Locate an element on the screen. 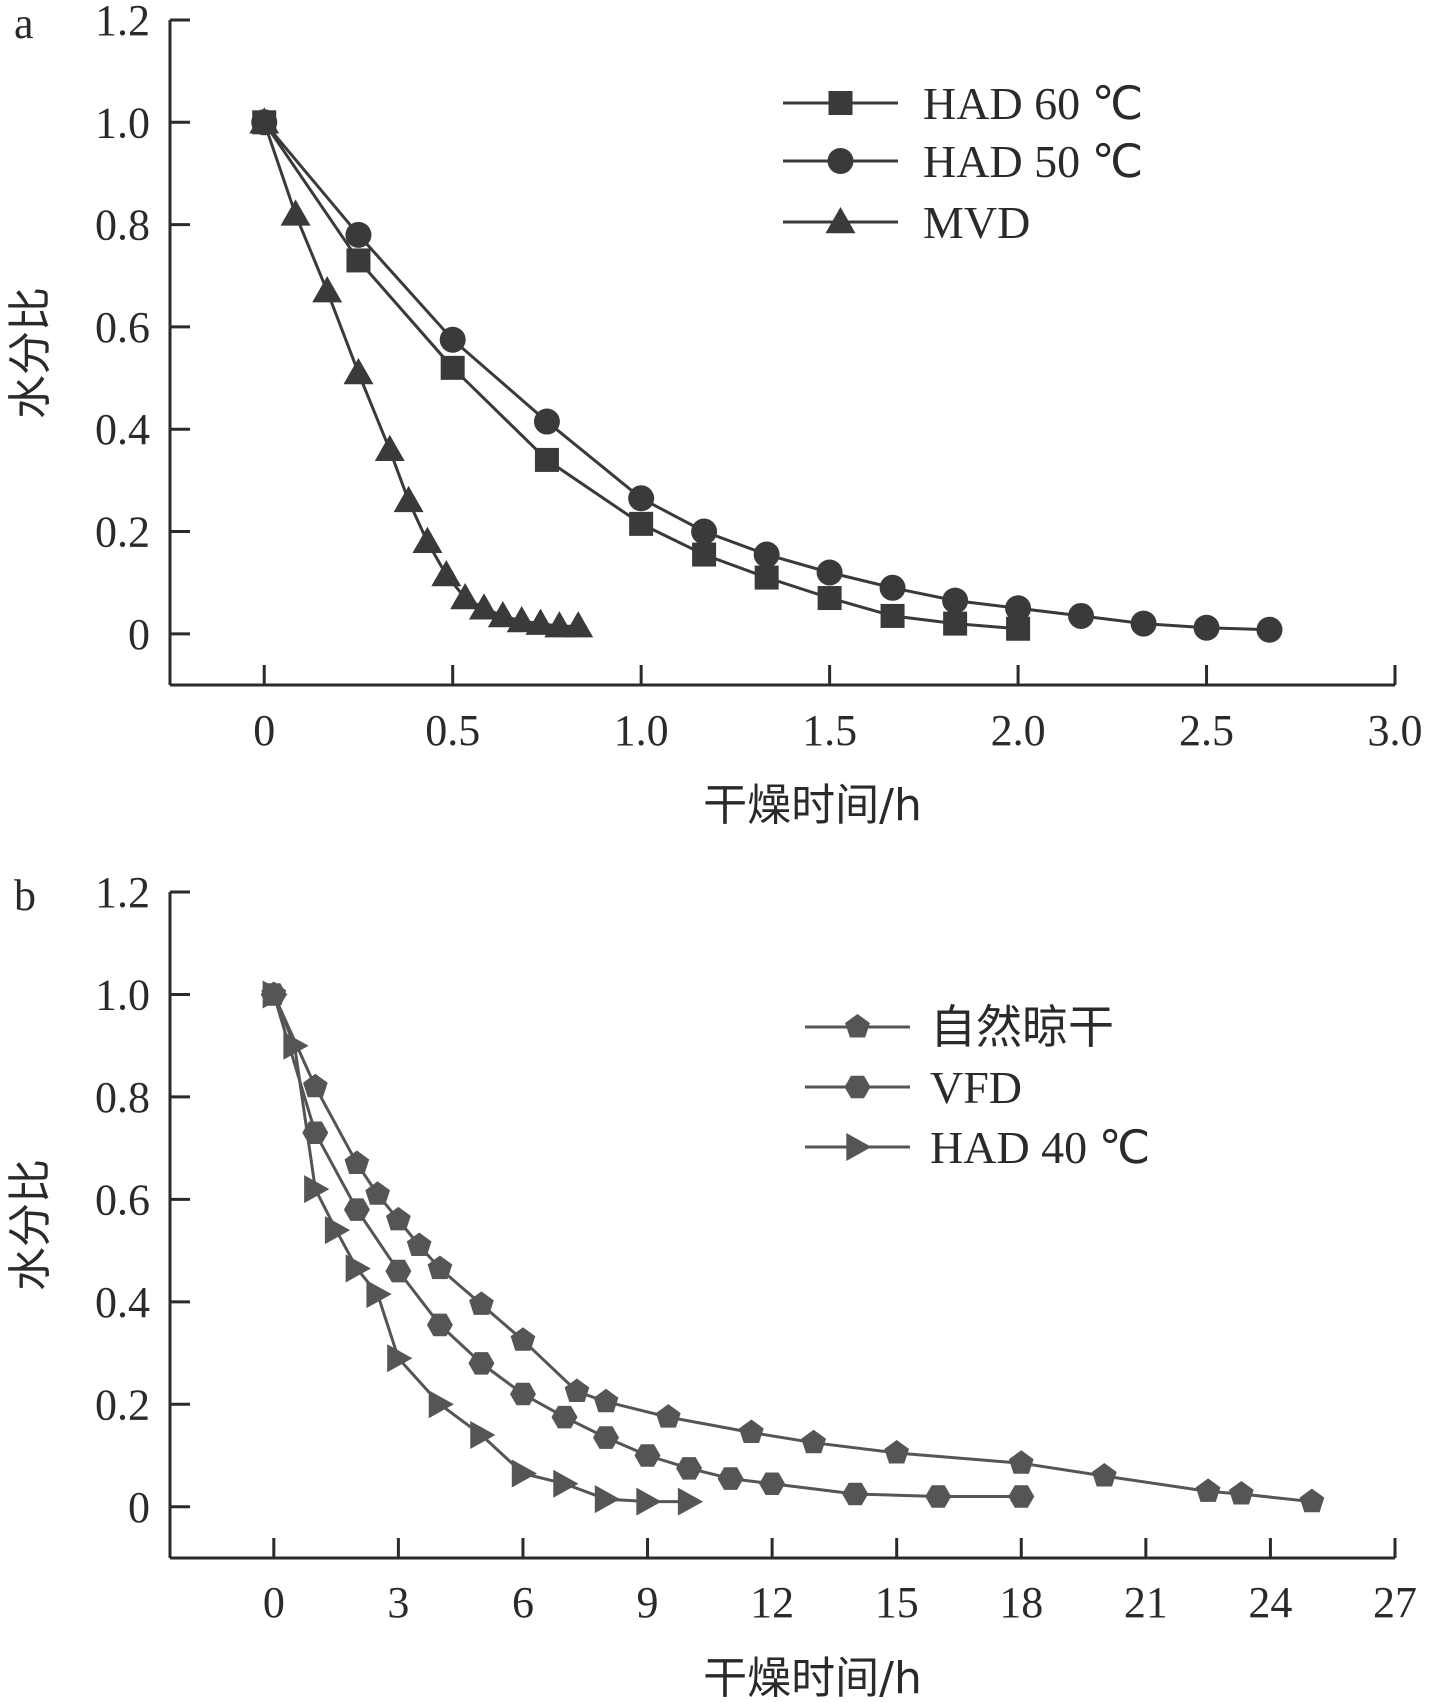 The width and height of the screenshot is (1432, 1702). x-tick-label: 12 is located at coordinates (772, 1602).